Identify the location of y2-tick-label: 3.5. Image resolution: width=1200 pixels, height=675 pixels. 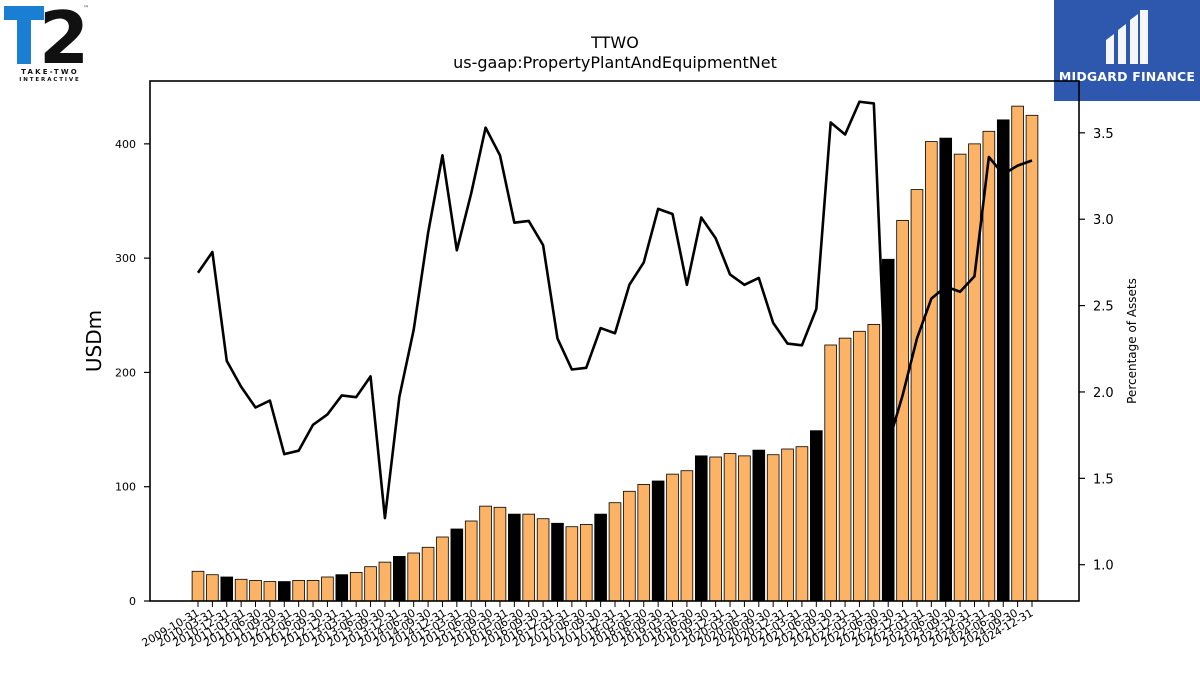
(1103, 134).